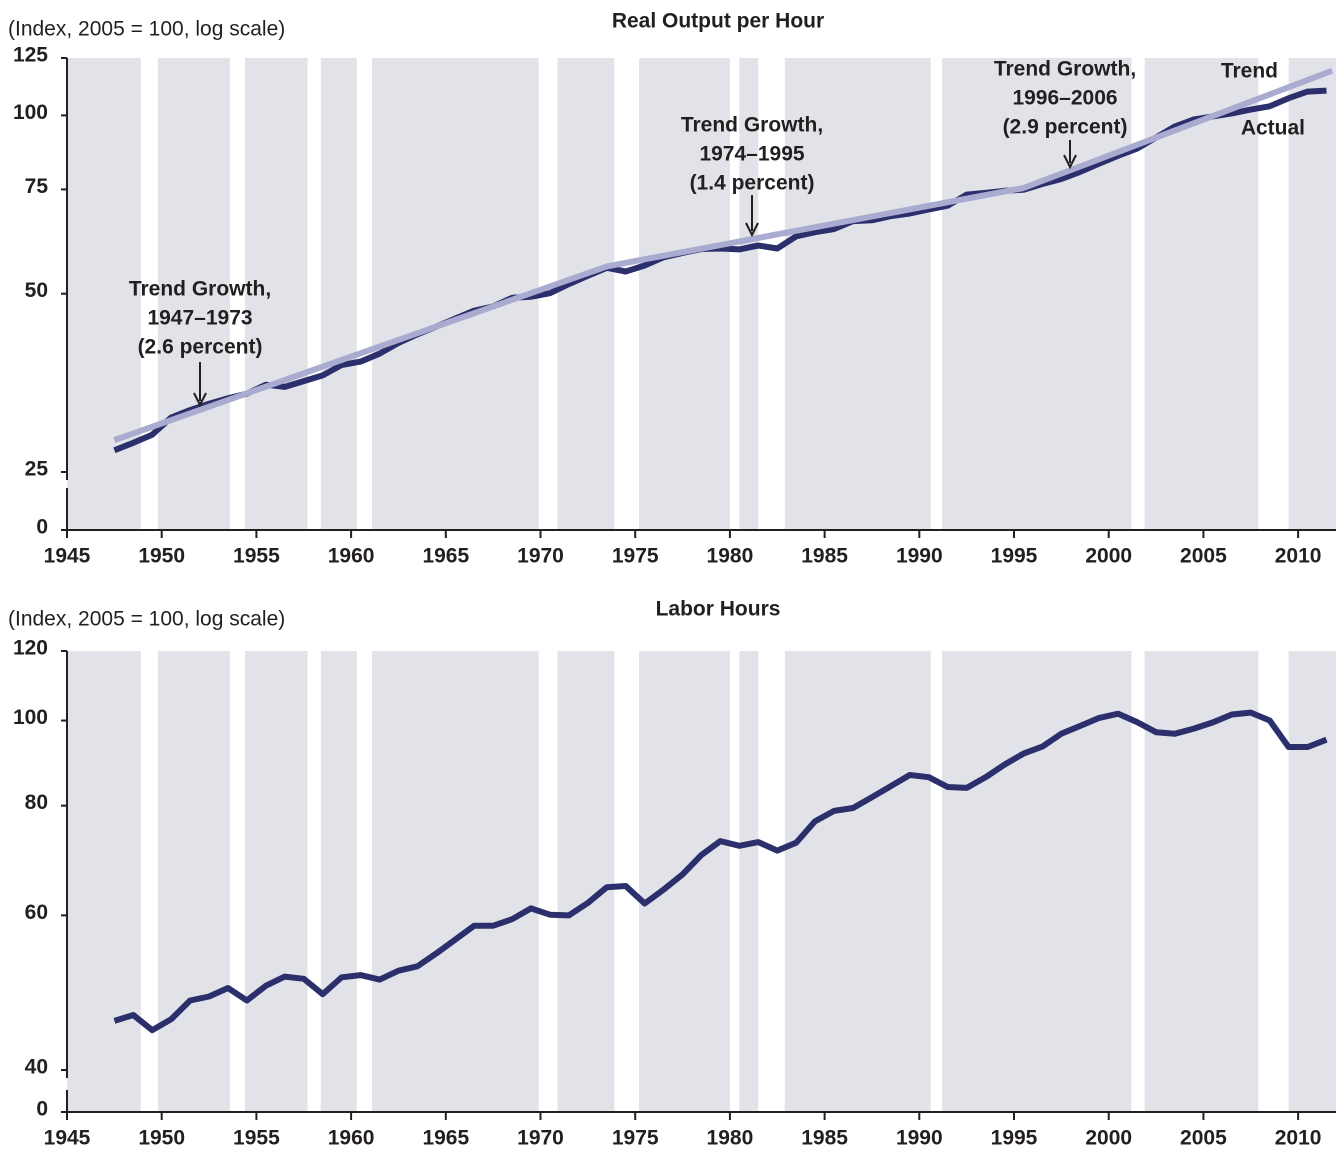 This screenshot has height=1157, width=1336. I want to click on annotation: (2.6 percent), so click(200, 347).